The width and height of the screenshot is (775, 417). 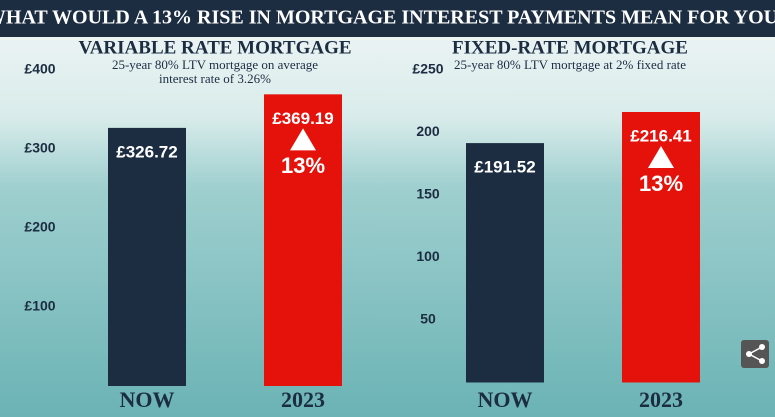 I want to click on title-bar, so click(x=387, y=18).